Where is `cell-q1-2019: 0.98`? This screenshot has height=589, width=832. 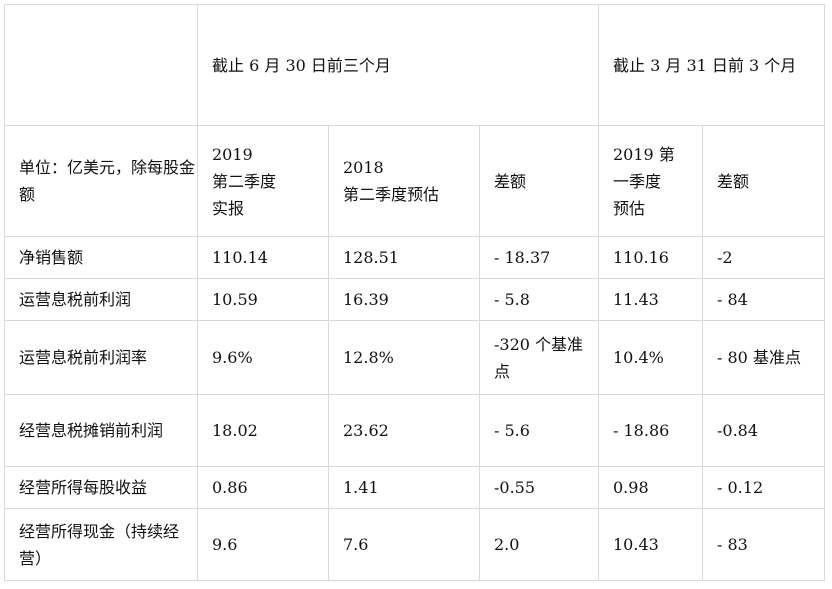
cell-q1-2019: 0.98 is located at coordinates (650, 487).